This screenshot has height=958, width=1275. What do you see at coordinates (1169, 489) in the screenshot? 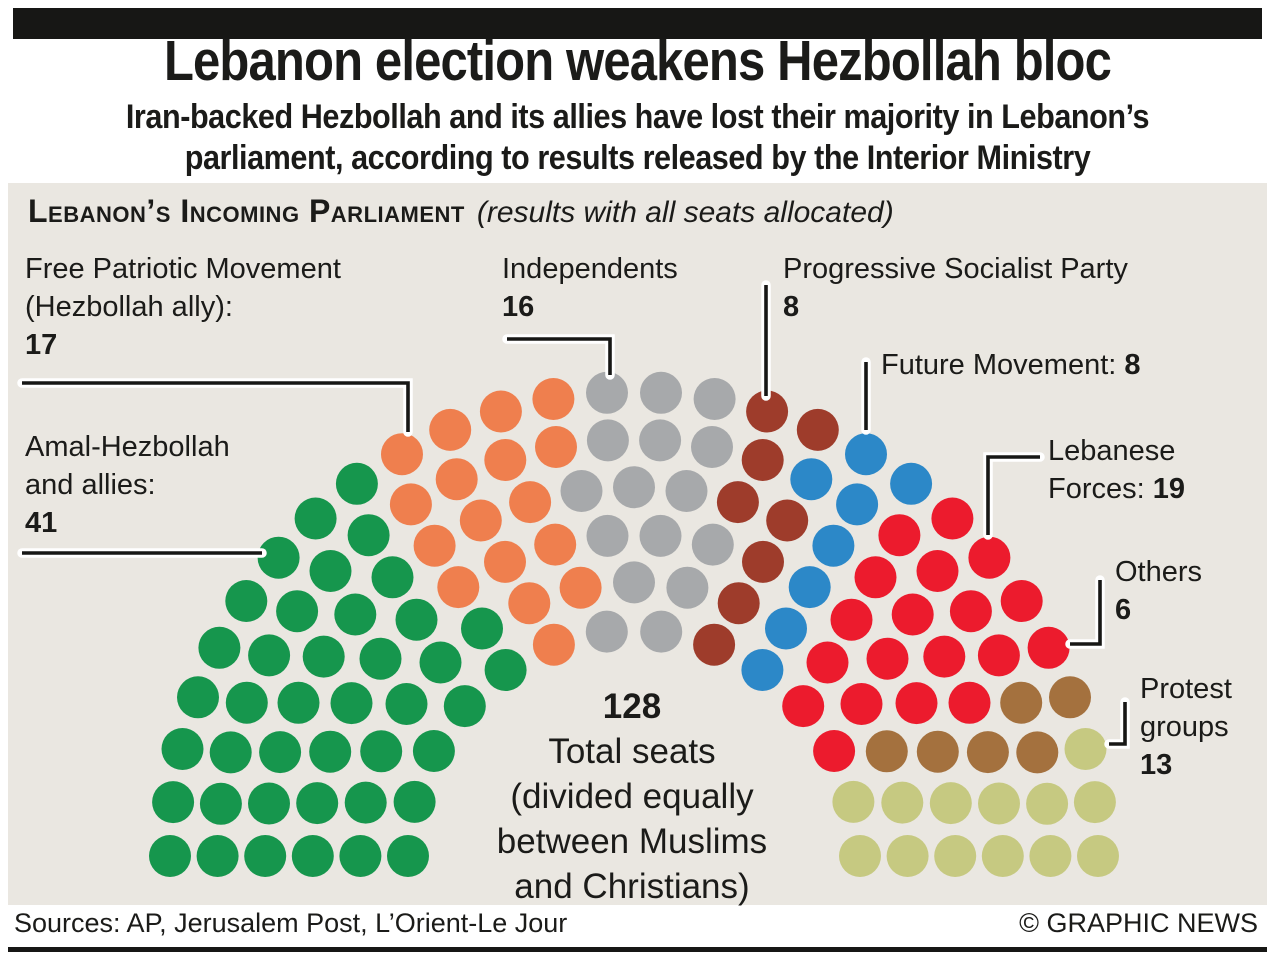
I see `party-label-lf-value: 19` at bounding box center [1169, 489].